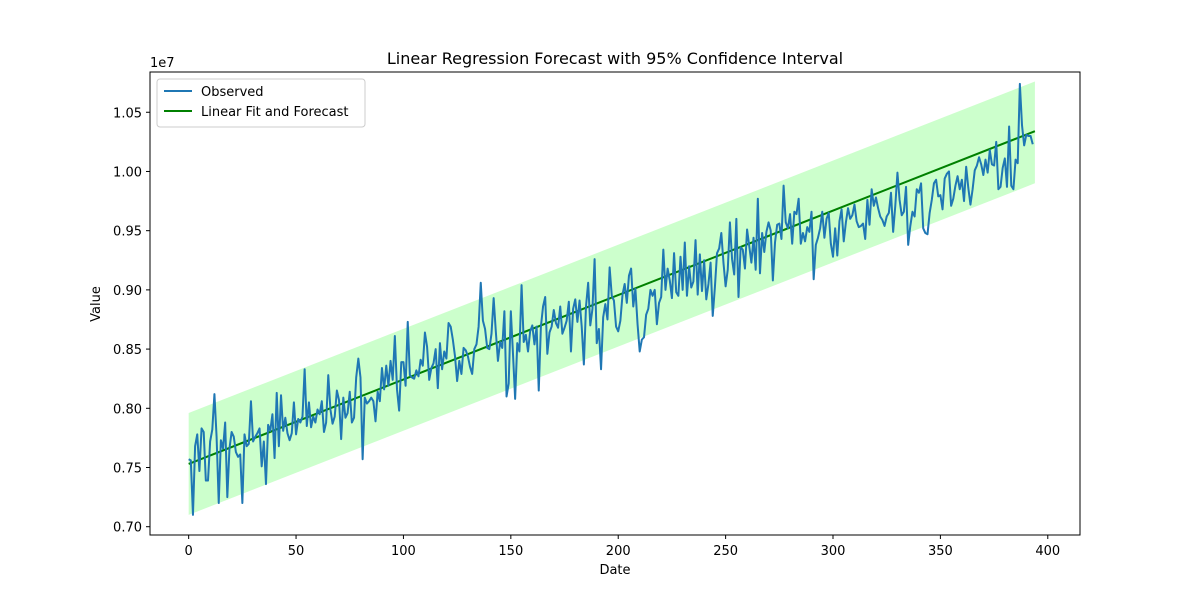 The height and width of the screenshot is (604, 1200). Describe the element at coordinates (127, 113) in the screenshot. I see `y-tick-label: 1.05` at that location.